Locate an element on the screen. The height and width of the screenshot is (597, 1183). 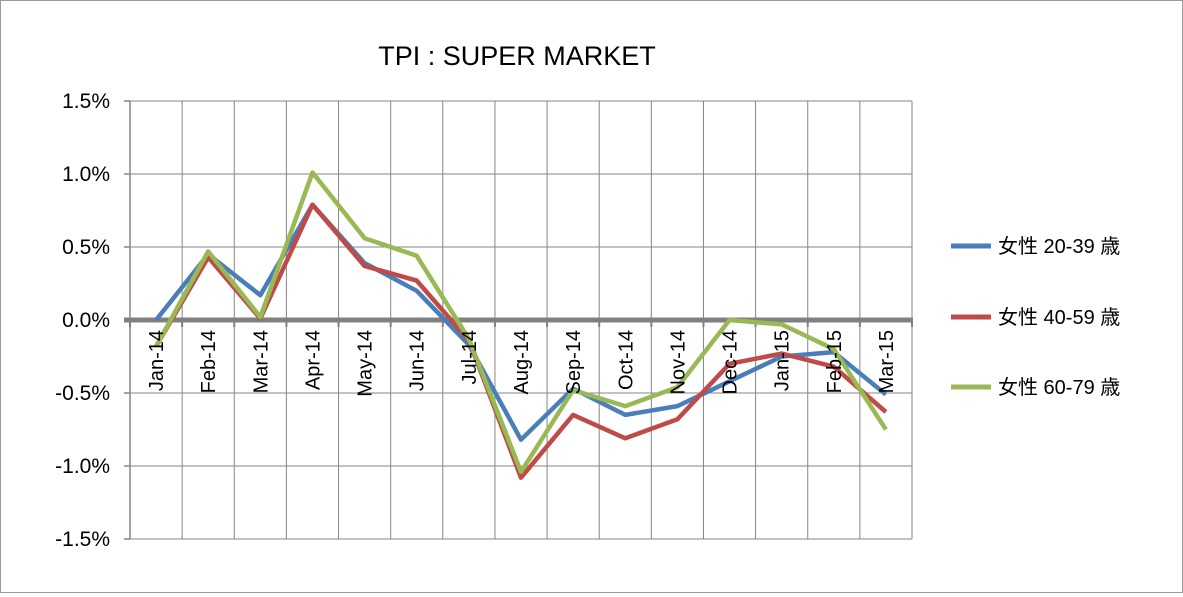
x-tick-label: Jan-15 is located at coordinates (783, 360).